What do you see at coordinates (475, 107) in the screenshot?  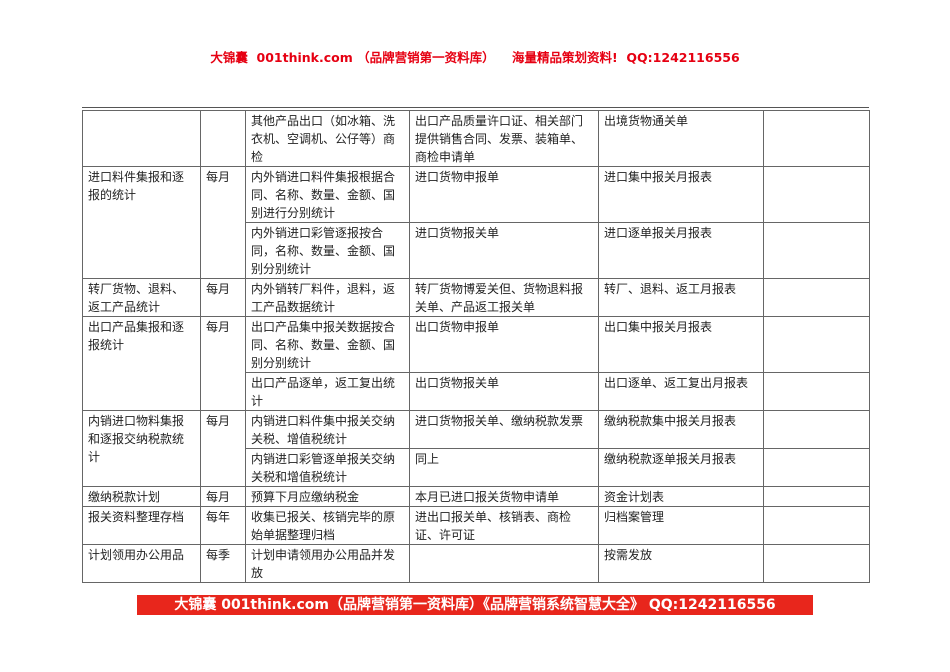 I see `table-top-rule` at bounding box center [475, 107].